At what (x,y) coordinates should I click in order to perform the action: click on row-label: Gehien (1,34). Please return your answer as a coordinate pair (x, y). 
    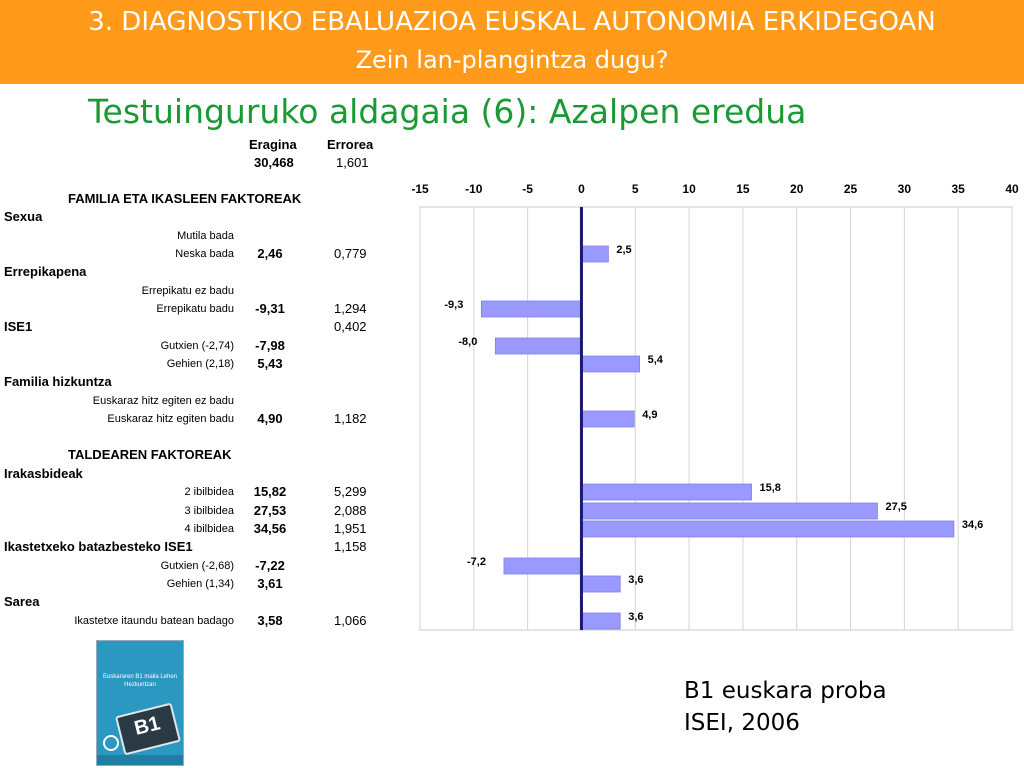
    Looking at the image, I should click on (200, 584).